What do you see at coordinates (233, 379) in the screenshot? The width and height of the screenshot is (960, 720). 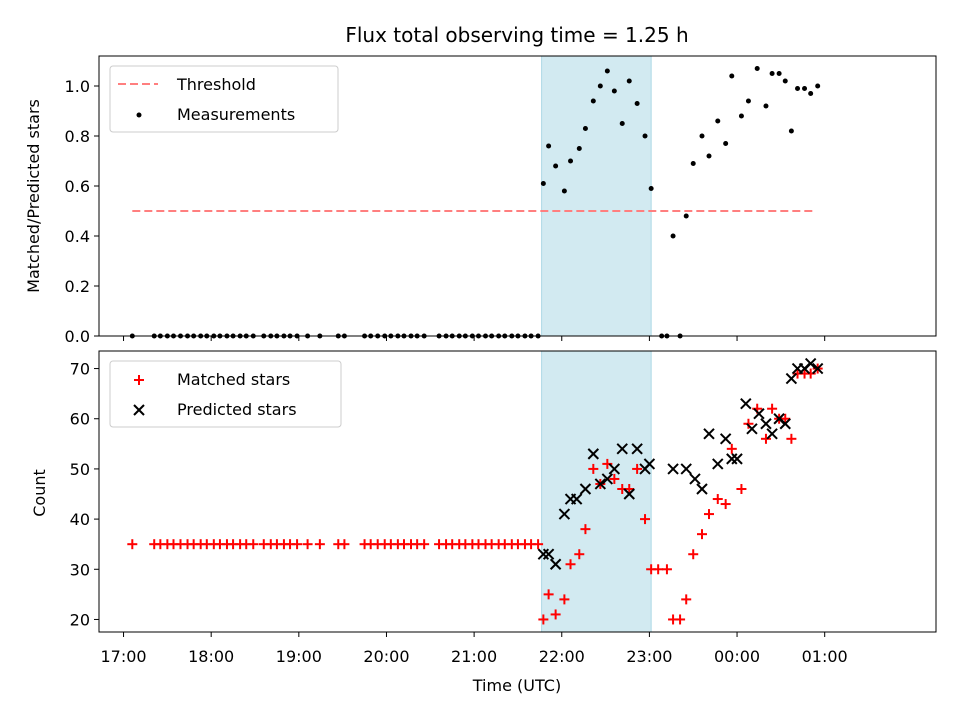 I see `legend-matched-label: Matched stars` at bounding box center [233, 379].